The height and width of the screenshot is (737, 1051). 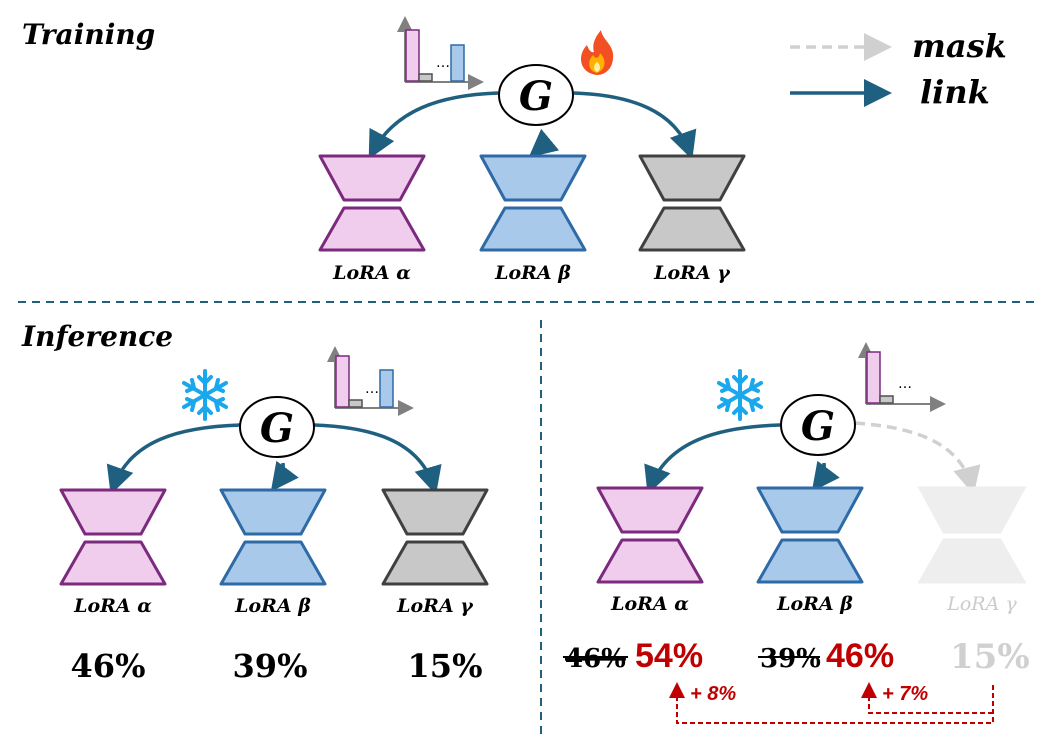 What do you see at coordinates (831, 703) in the screenshot?
I see `redistribution-arrows` at bounding box center [831, 703].